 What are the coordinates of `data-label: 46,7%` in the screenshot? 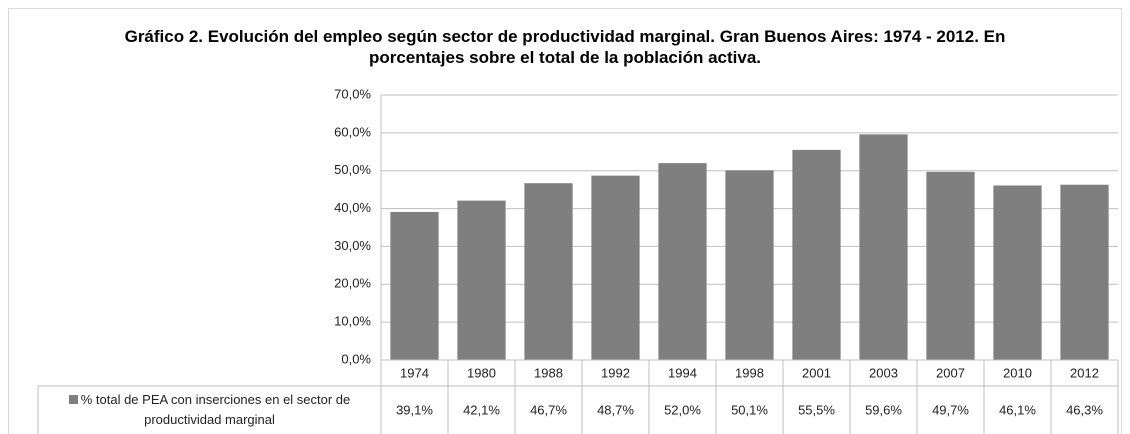 It's located at (548, 409).